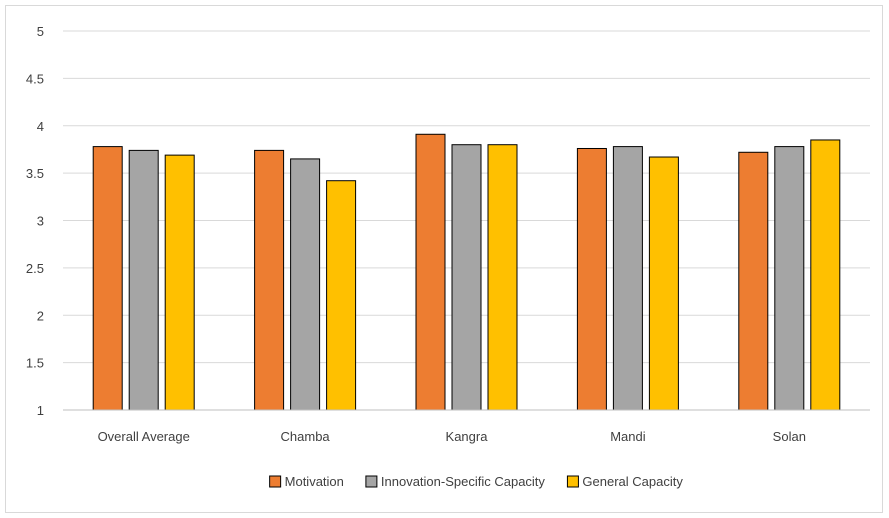 The width and height of the screenshot is (889, 518). Describe the element at coordinates (466, 426) in the screenshot. I see `x-axis: Overall Average Chamba Kangra Mandi Solan` at that location.